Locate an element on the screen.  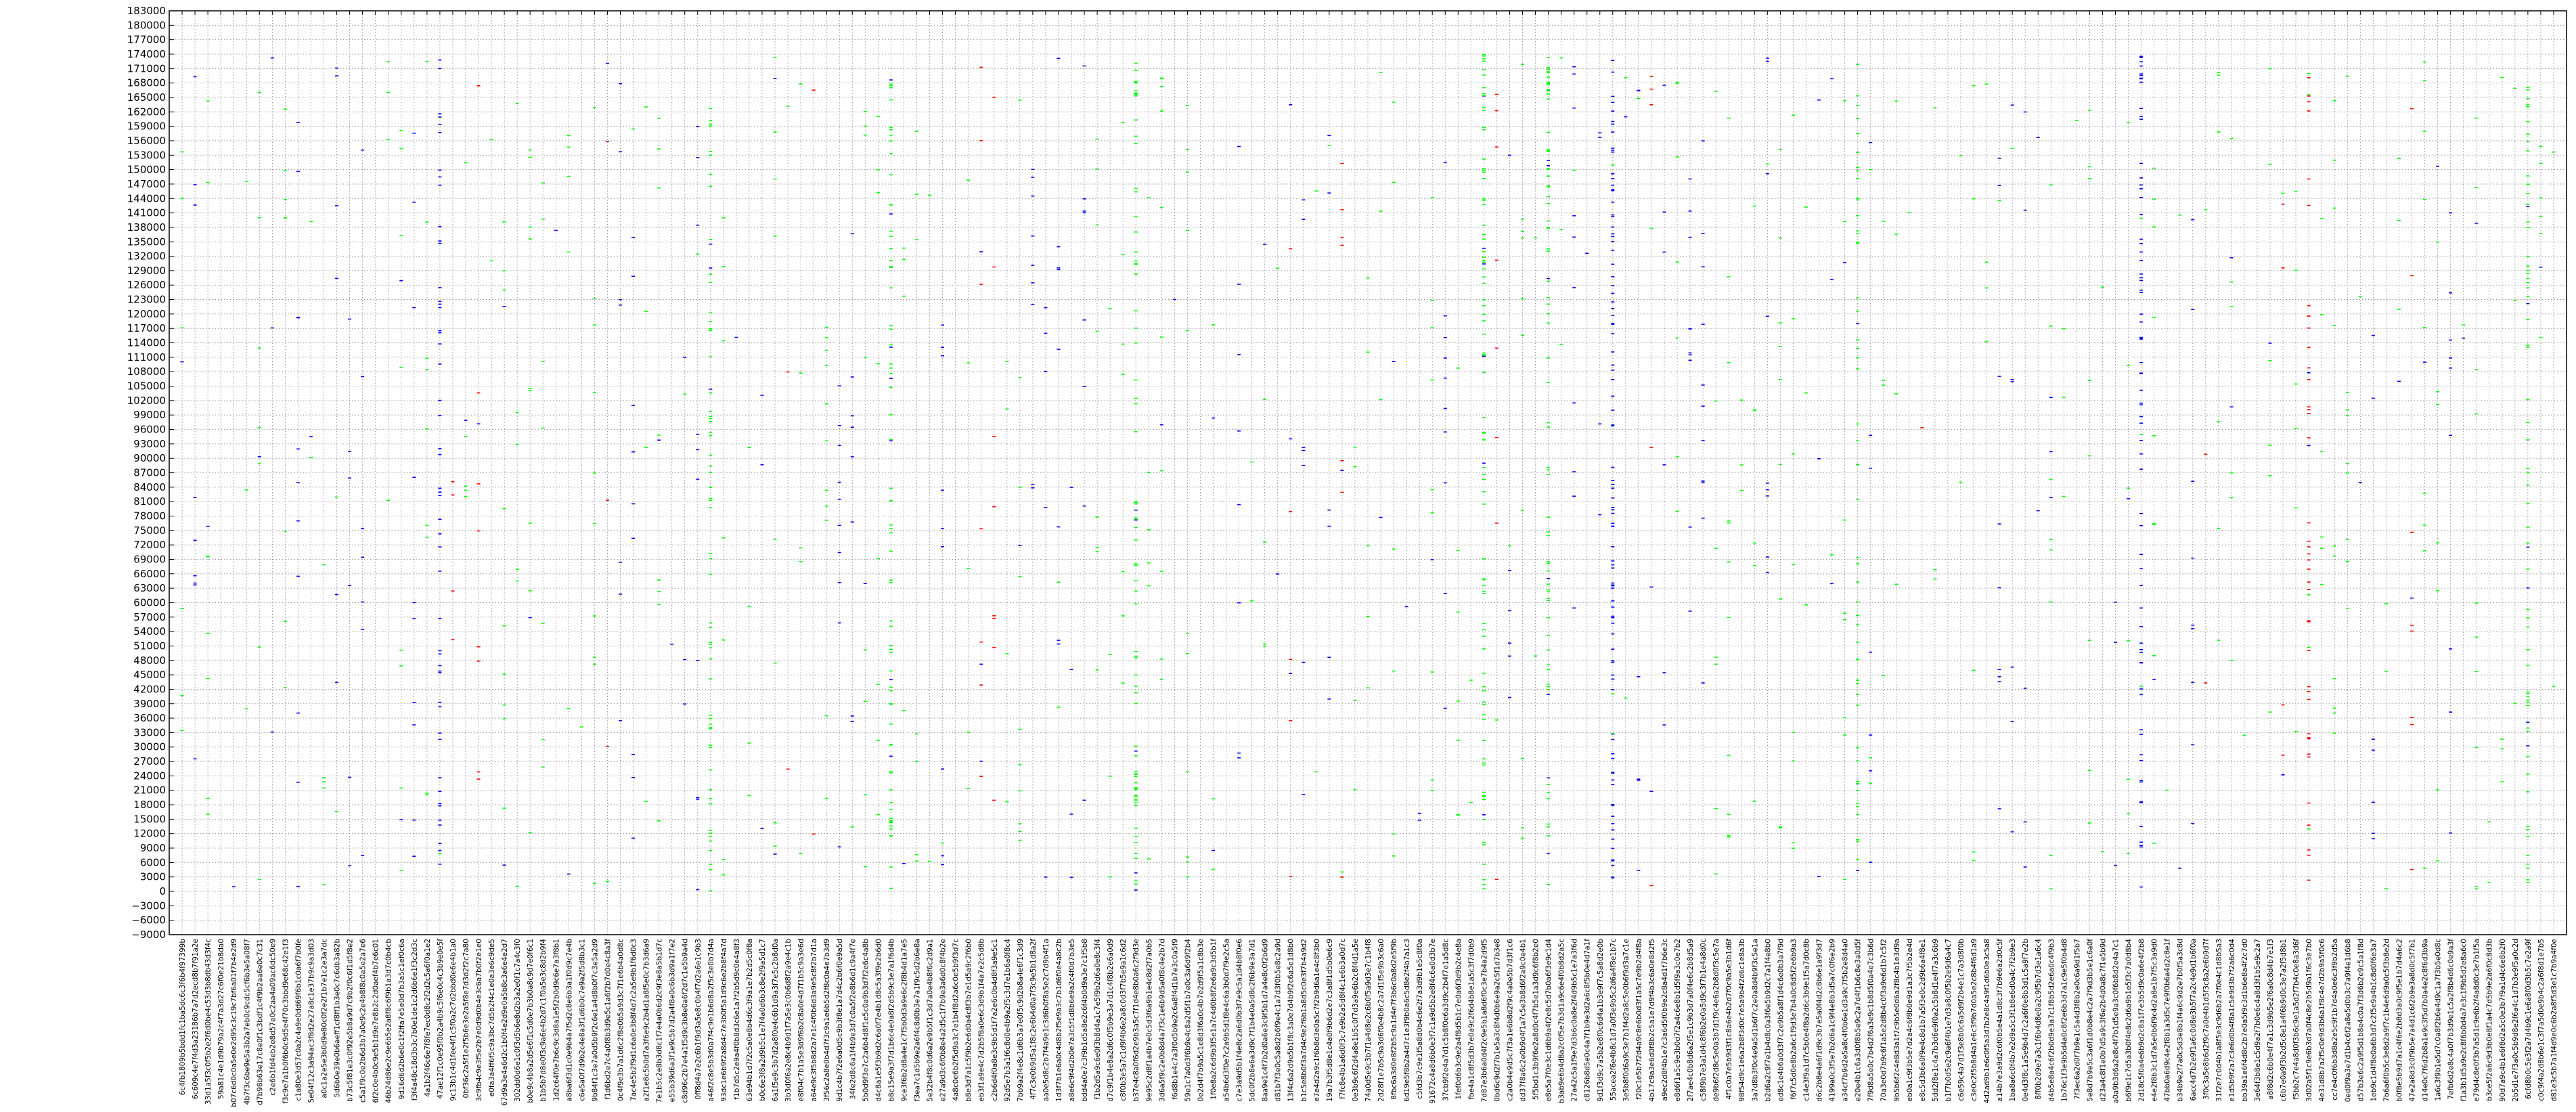
x-tick-label: b0f8e5b9d7a1c4f6e2b8d3a0c9f5e1b7d4a6c2 is located at coordinates (2399, 1021).